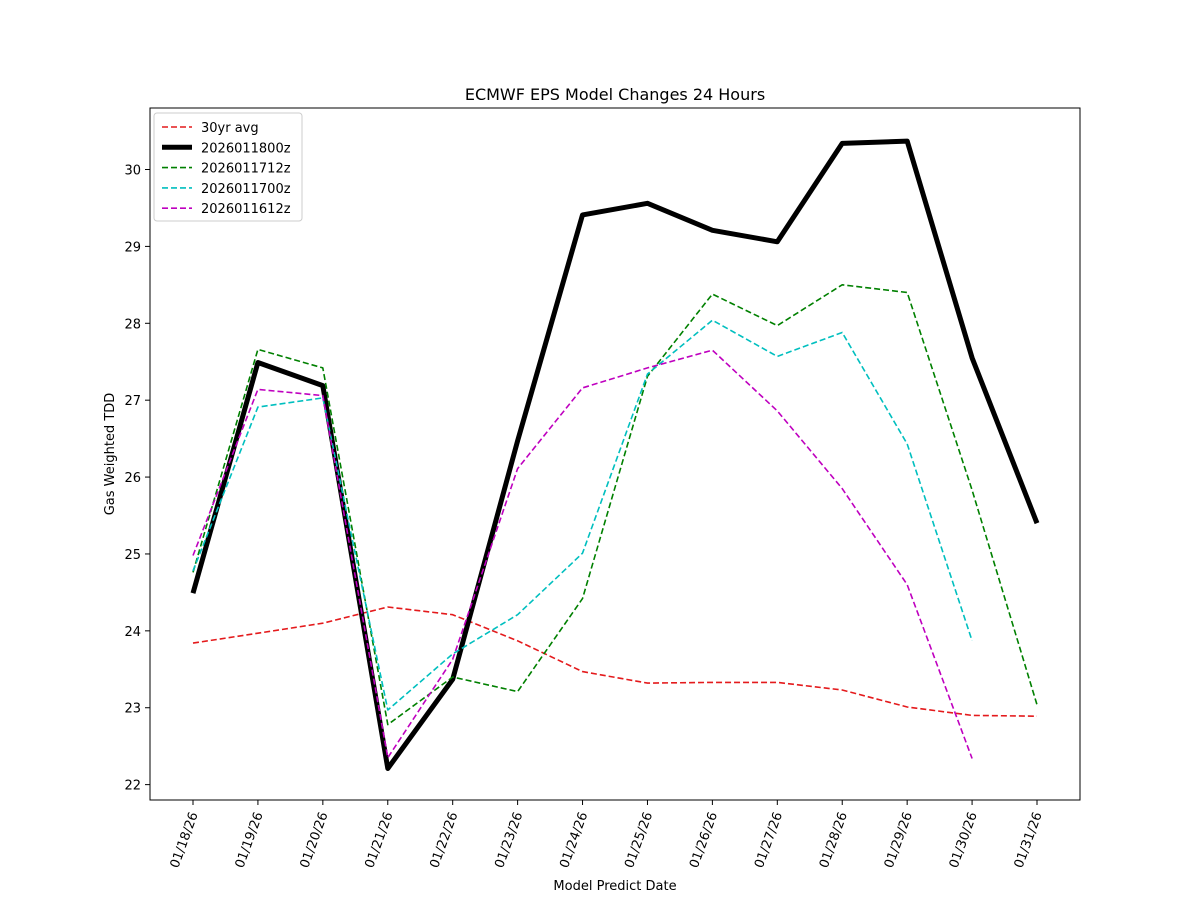 This screenshot has width=1200, height=904. Describe the element at coordinates (246, 189) in the screenshot. I see `legend-label-2026011700z: 2026011700z` at that location.